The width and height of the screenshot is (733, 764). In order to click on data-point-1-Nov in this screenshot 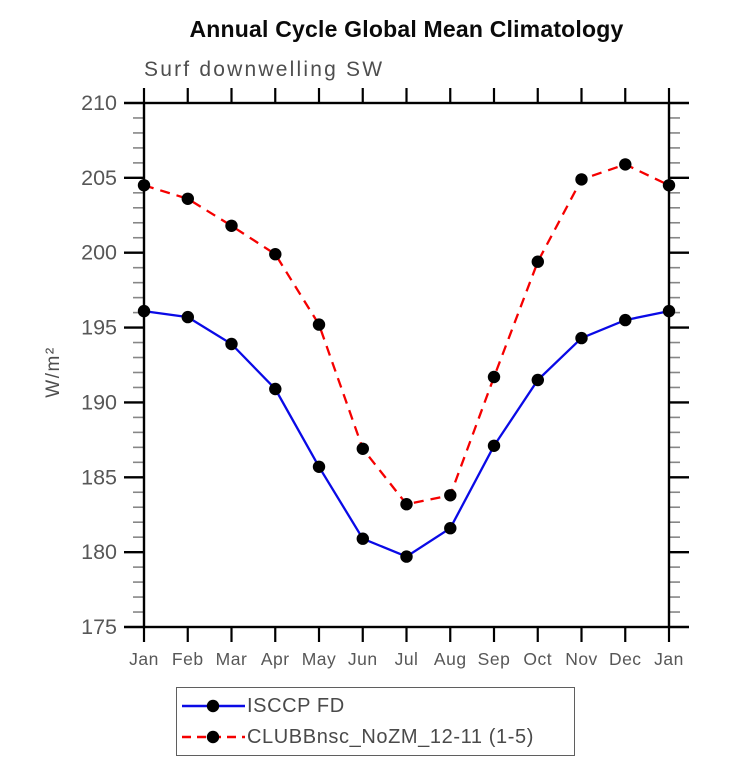, I will do `click(581, 179)`.